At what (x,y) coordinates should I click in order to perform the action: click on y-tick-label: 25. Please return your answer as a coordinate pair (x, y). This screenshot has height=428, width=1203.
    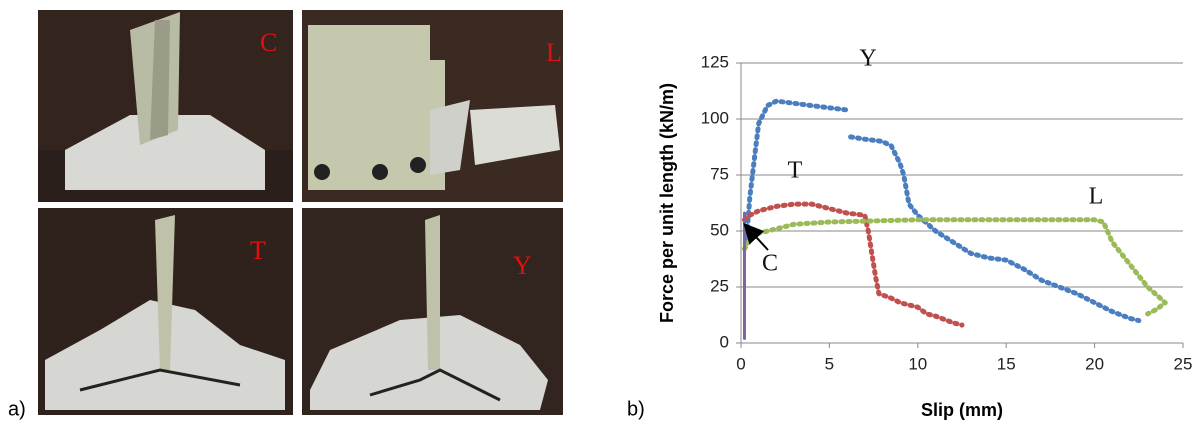
    Looking at the image, I should click on (719, 285).